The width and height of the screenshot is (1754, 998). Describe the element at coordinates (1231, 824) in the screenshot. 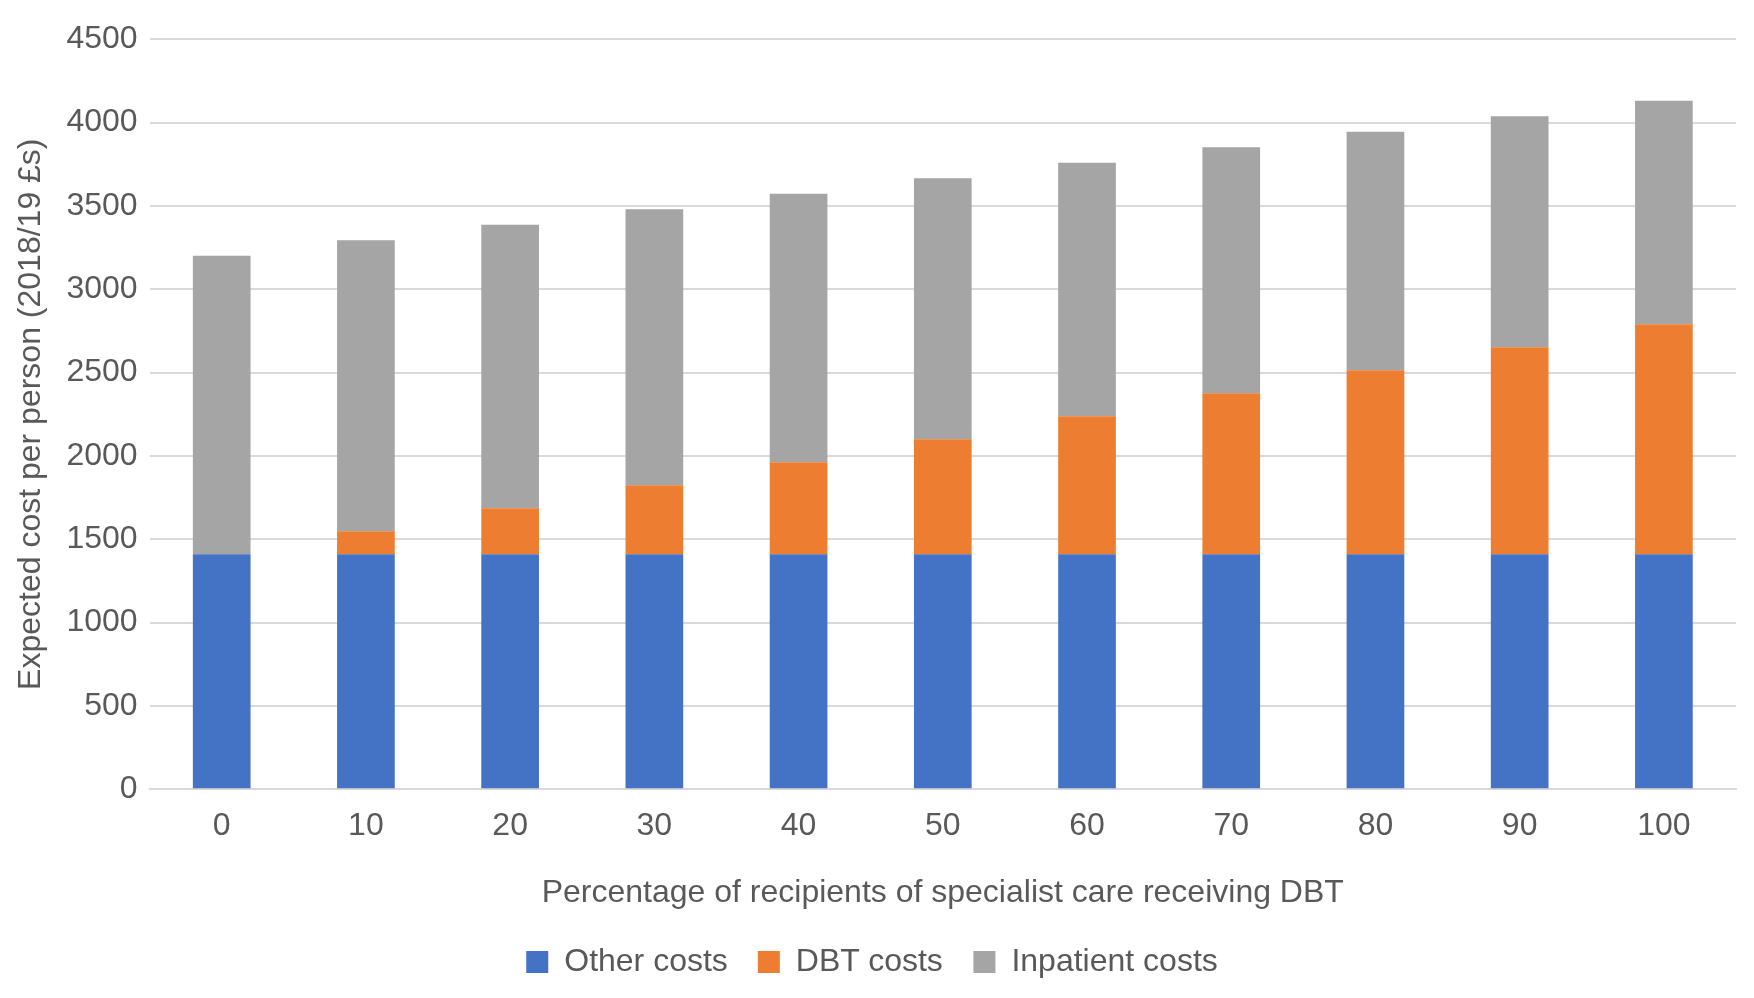

I see `x-tick-label: 70` at that location.